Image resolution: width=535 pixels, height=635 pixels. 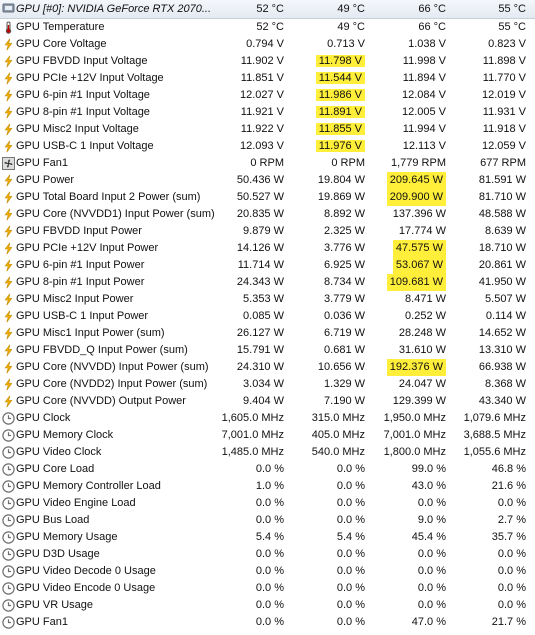 I want to click on sensor-value-min: 10.656 W, so click(x=341, y=367).